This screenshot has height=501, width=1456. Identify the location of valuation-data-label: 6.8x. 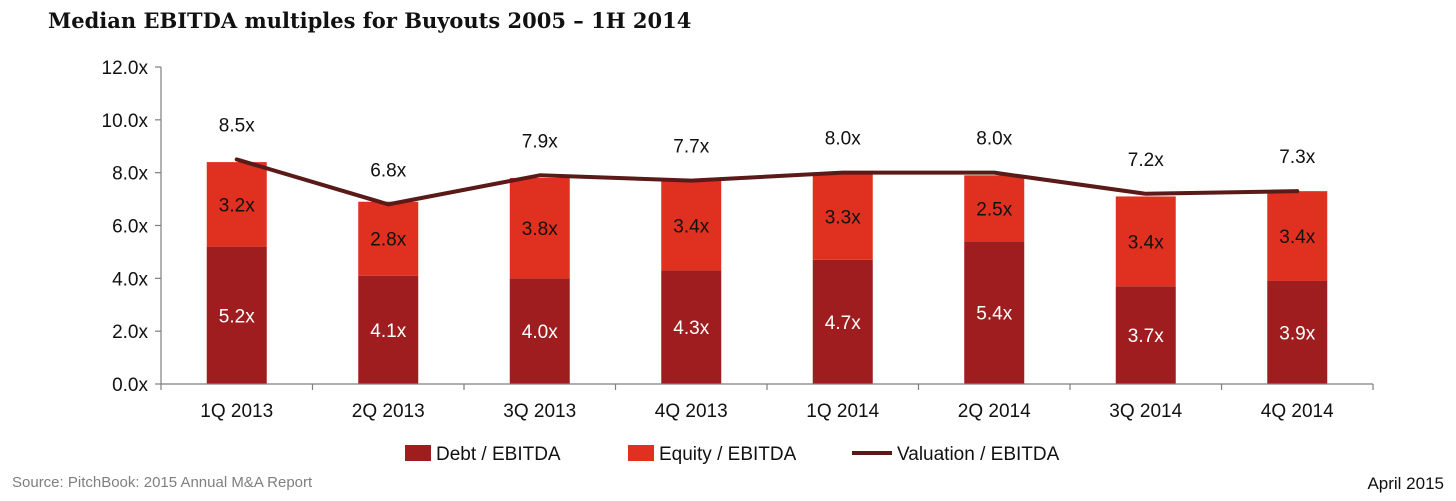
(388, 170).